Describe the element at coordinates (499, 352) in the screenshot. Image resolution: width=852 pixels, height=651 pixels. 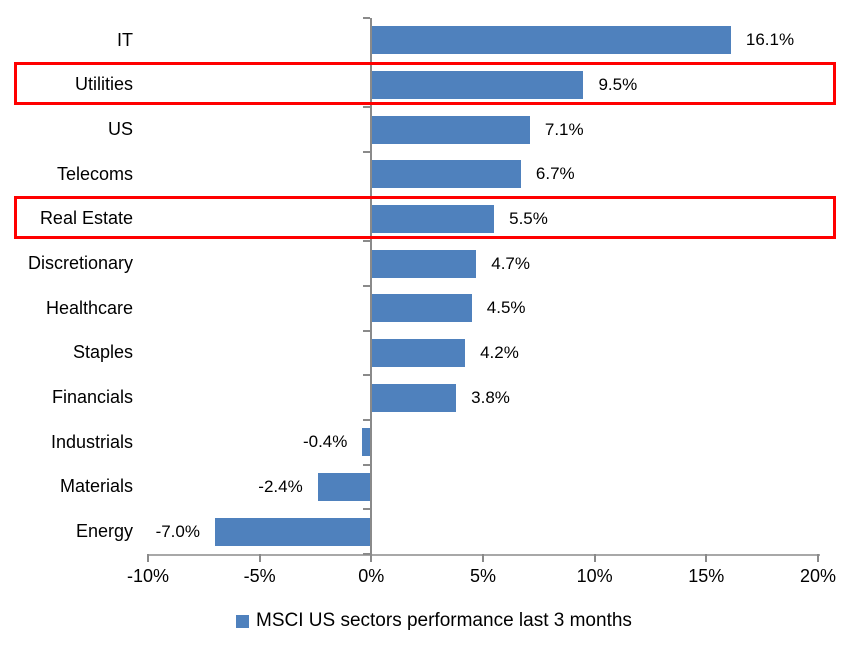
I see `value-label: 4.2%` at that location.